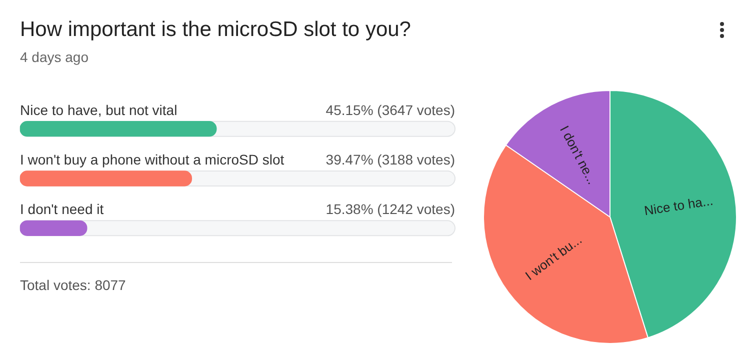  What do you see at coordinates (390, 110) in the screenshot?
I see `data-label: 45.15% (3647 votes)` at bounding box center [390, 110].